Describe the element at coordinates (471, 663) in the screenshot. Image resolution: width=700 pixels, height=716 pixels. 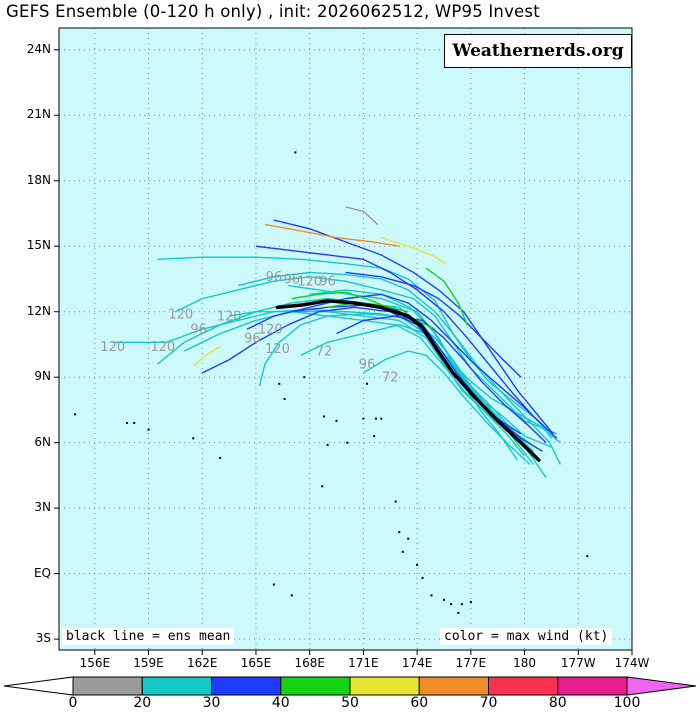
I see `lon-label: 177E` at that location.